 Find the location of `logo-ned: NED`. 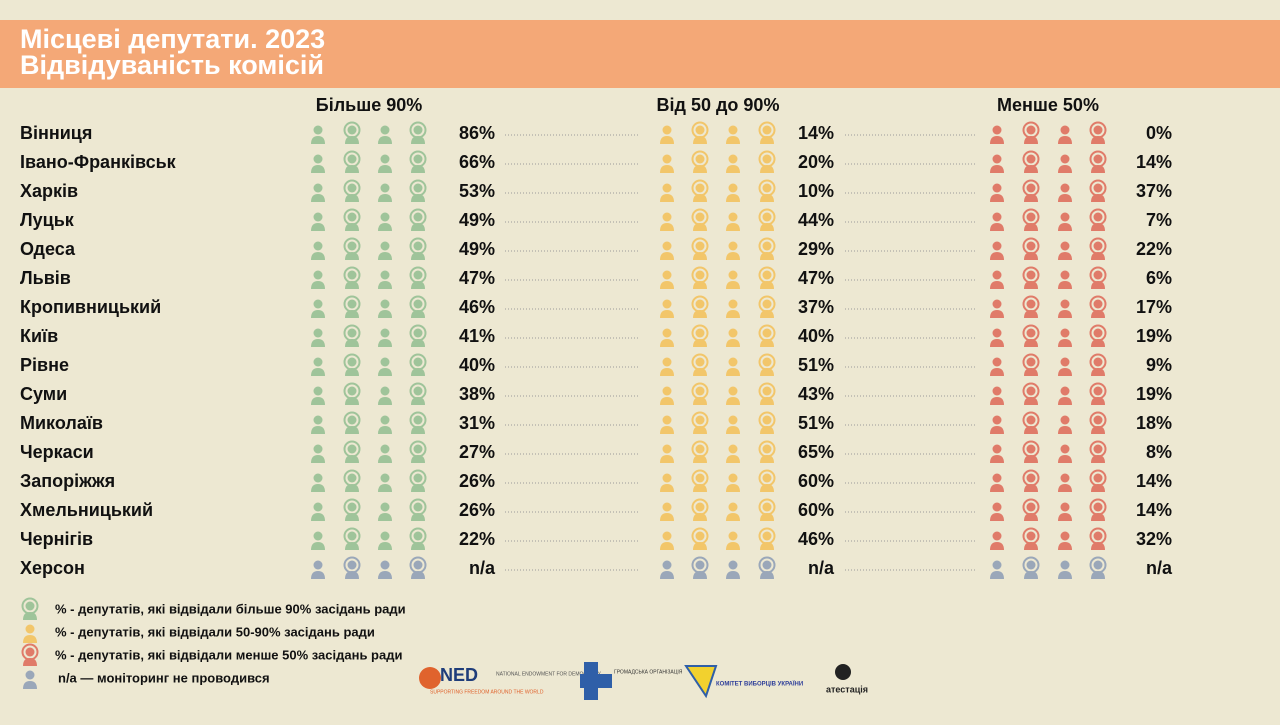

logo-ned: NED is located at coordinates (459, 675).